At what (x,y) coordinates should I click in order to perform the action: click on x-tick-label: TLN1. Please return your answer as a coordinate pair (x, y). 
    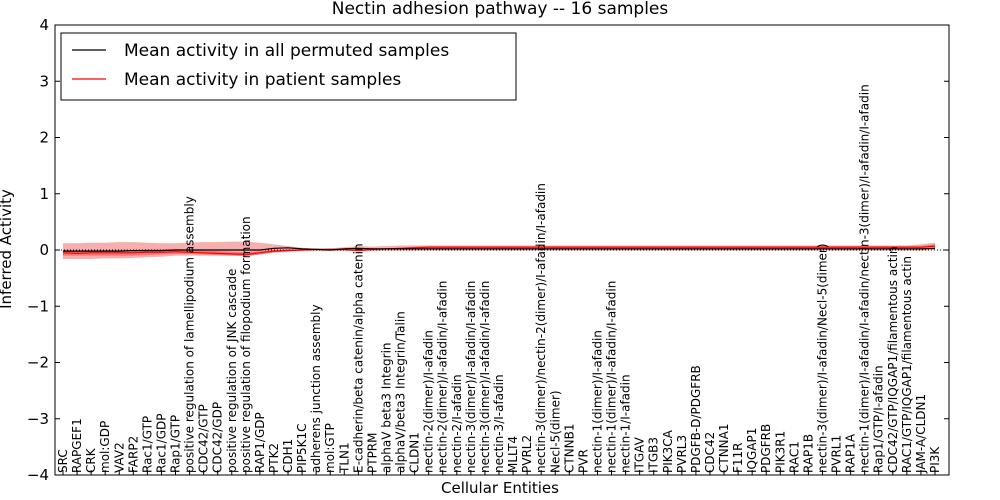
    Looking at the image, I should click on (344, 458).